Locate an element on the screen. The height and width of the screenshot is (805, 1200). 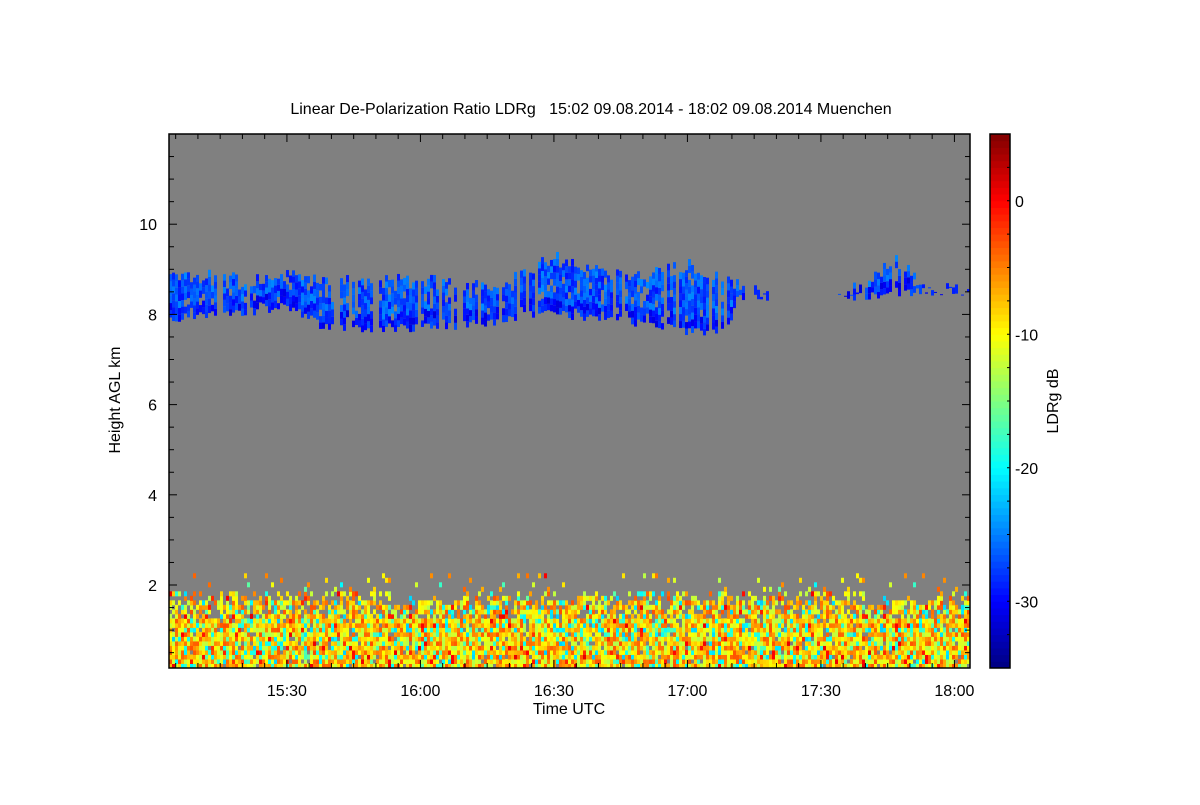
x-axis-label: Time UTC is located at coordinates (569, 709).